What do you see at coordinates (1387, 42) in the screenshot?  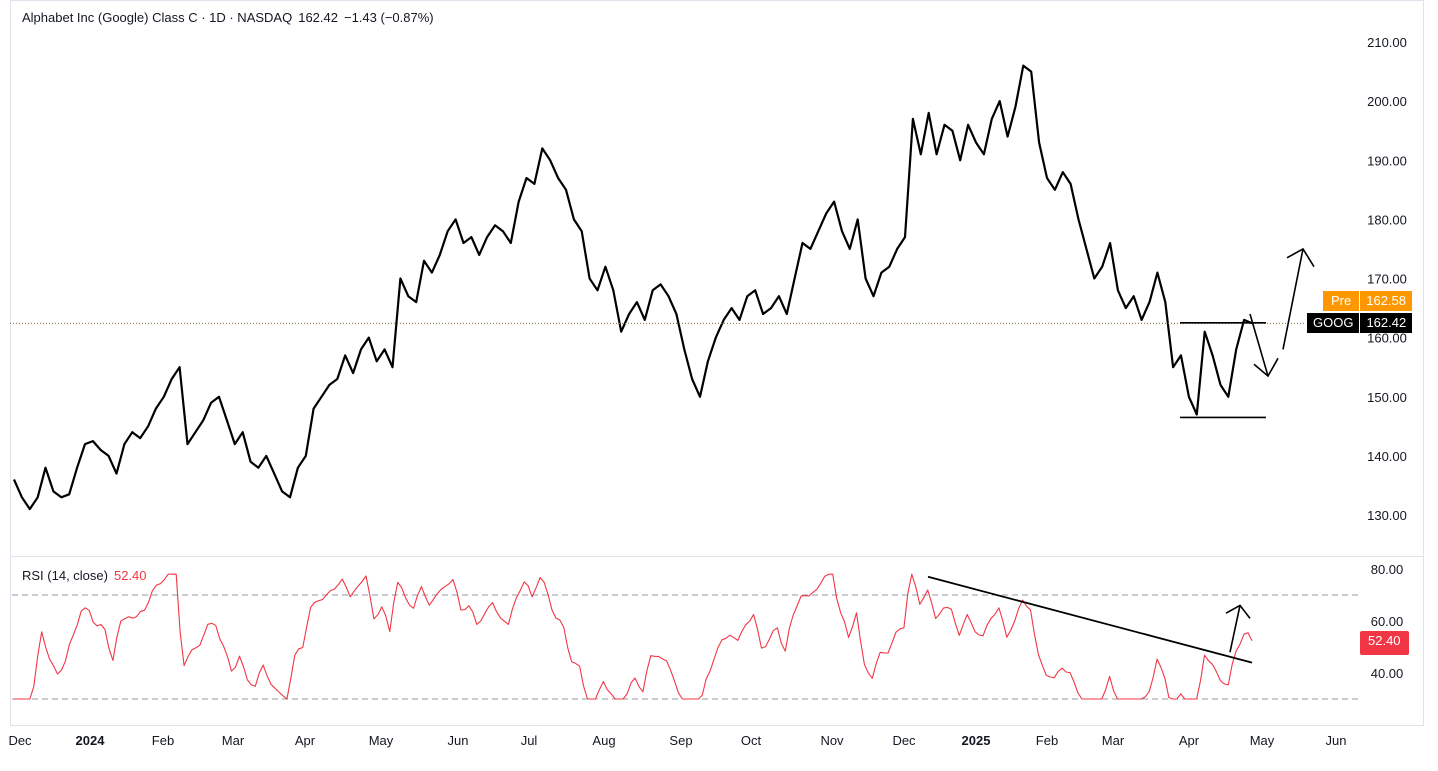 I see `price-y-tick-label: 210.00` at bounding box center [1387, 42].